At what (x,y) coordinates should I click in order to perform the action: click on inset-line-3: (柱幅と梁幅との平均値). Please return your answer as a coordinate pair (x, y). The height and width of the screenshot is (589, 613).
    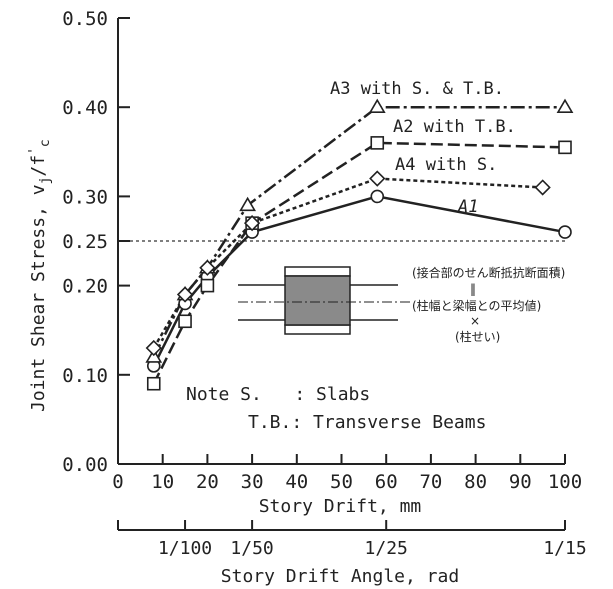
    Looking at the image, I should click on (476, 305).